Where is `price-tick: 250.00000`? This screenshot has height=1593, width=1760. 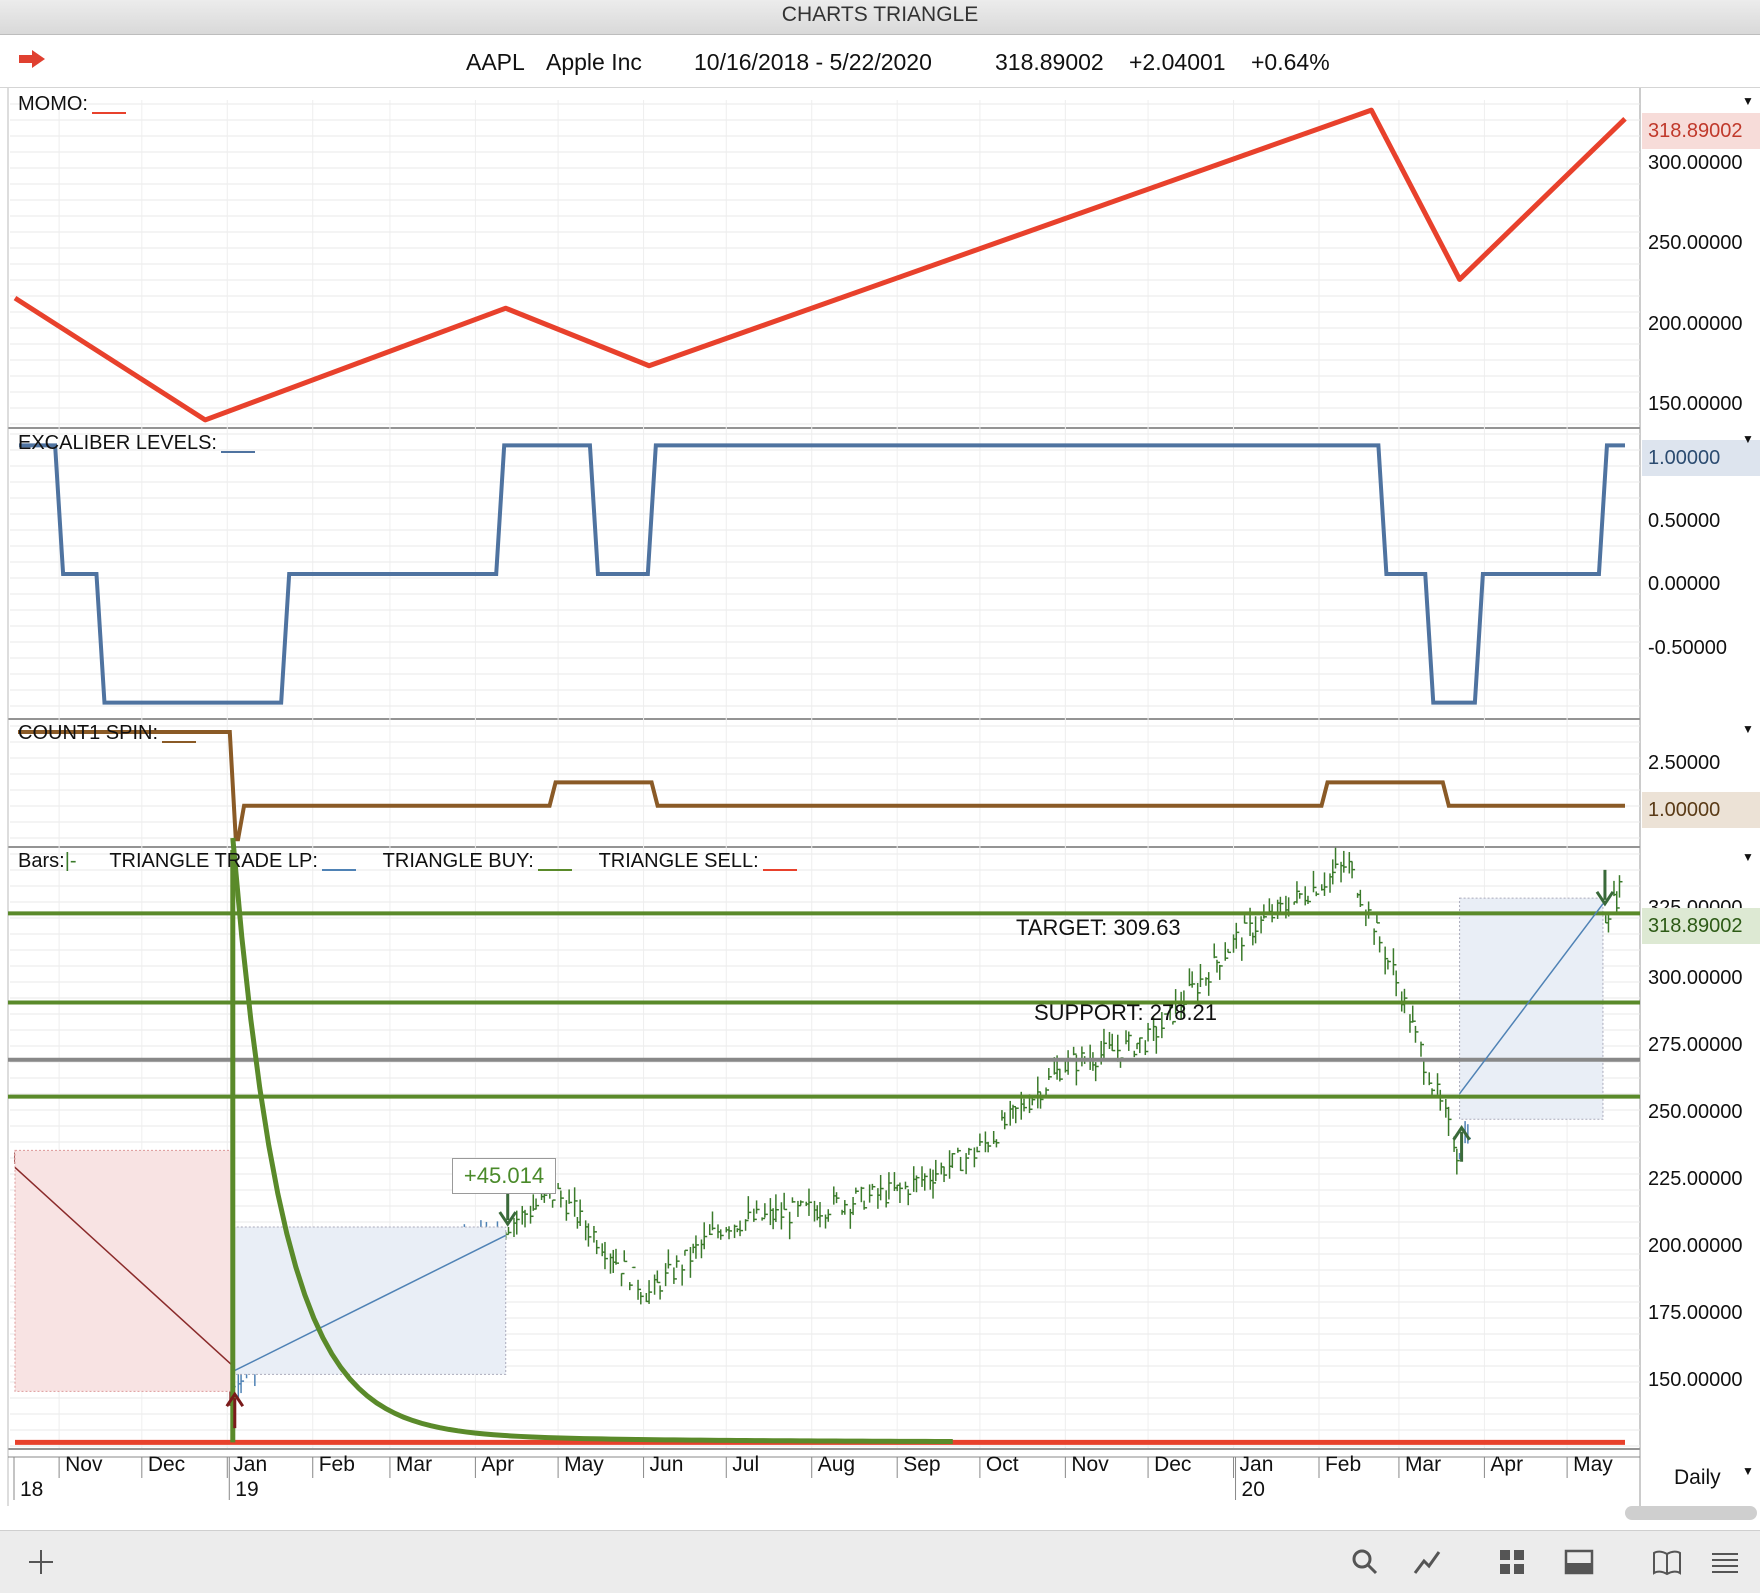
price-tick: 250.00000 is located at coordinates (1695, 1112).